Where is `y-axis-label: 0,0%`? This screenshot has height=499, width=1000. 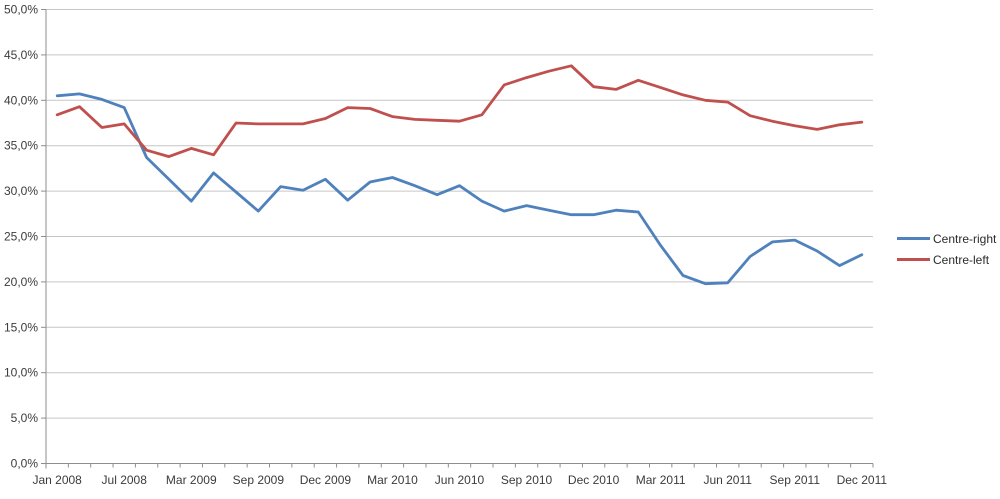 y-axis-label: 0,0% is located at coordinates (25, 464).